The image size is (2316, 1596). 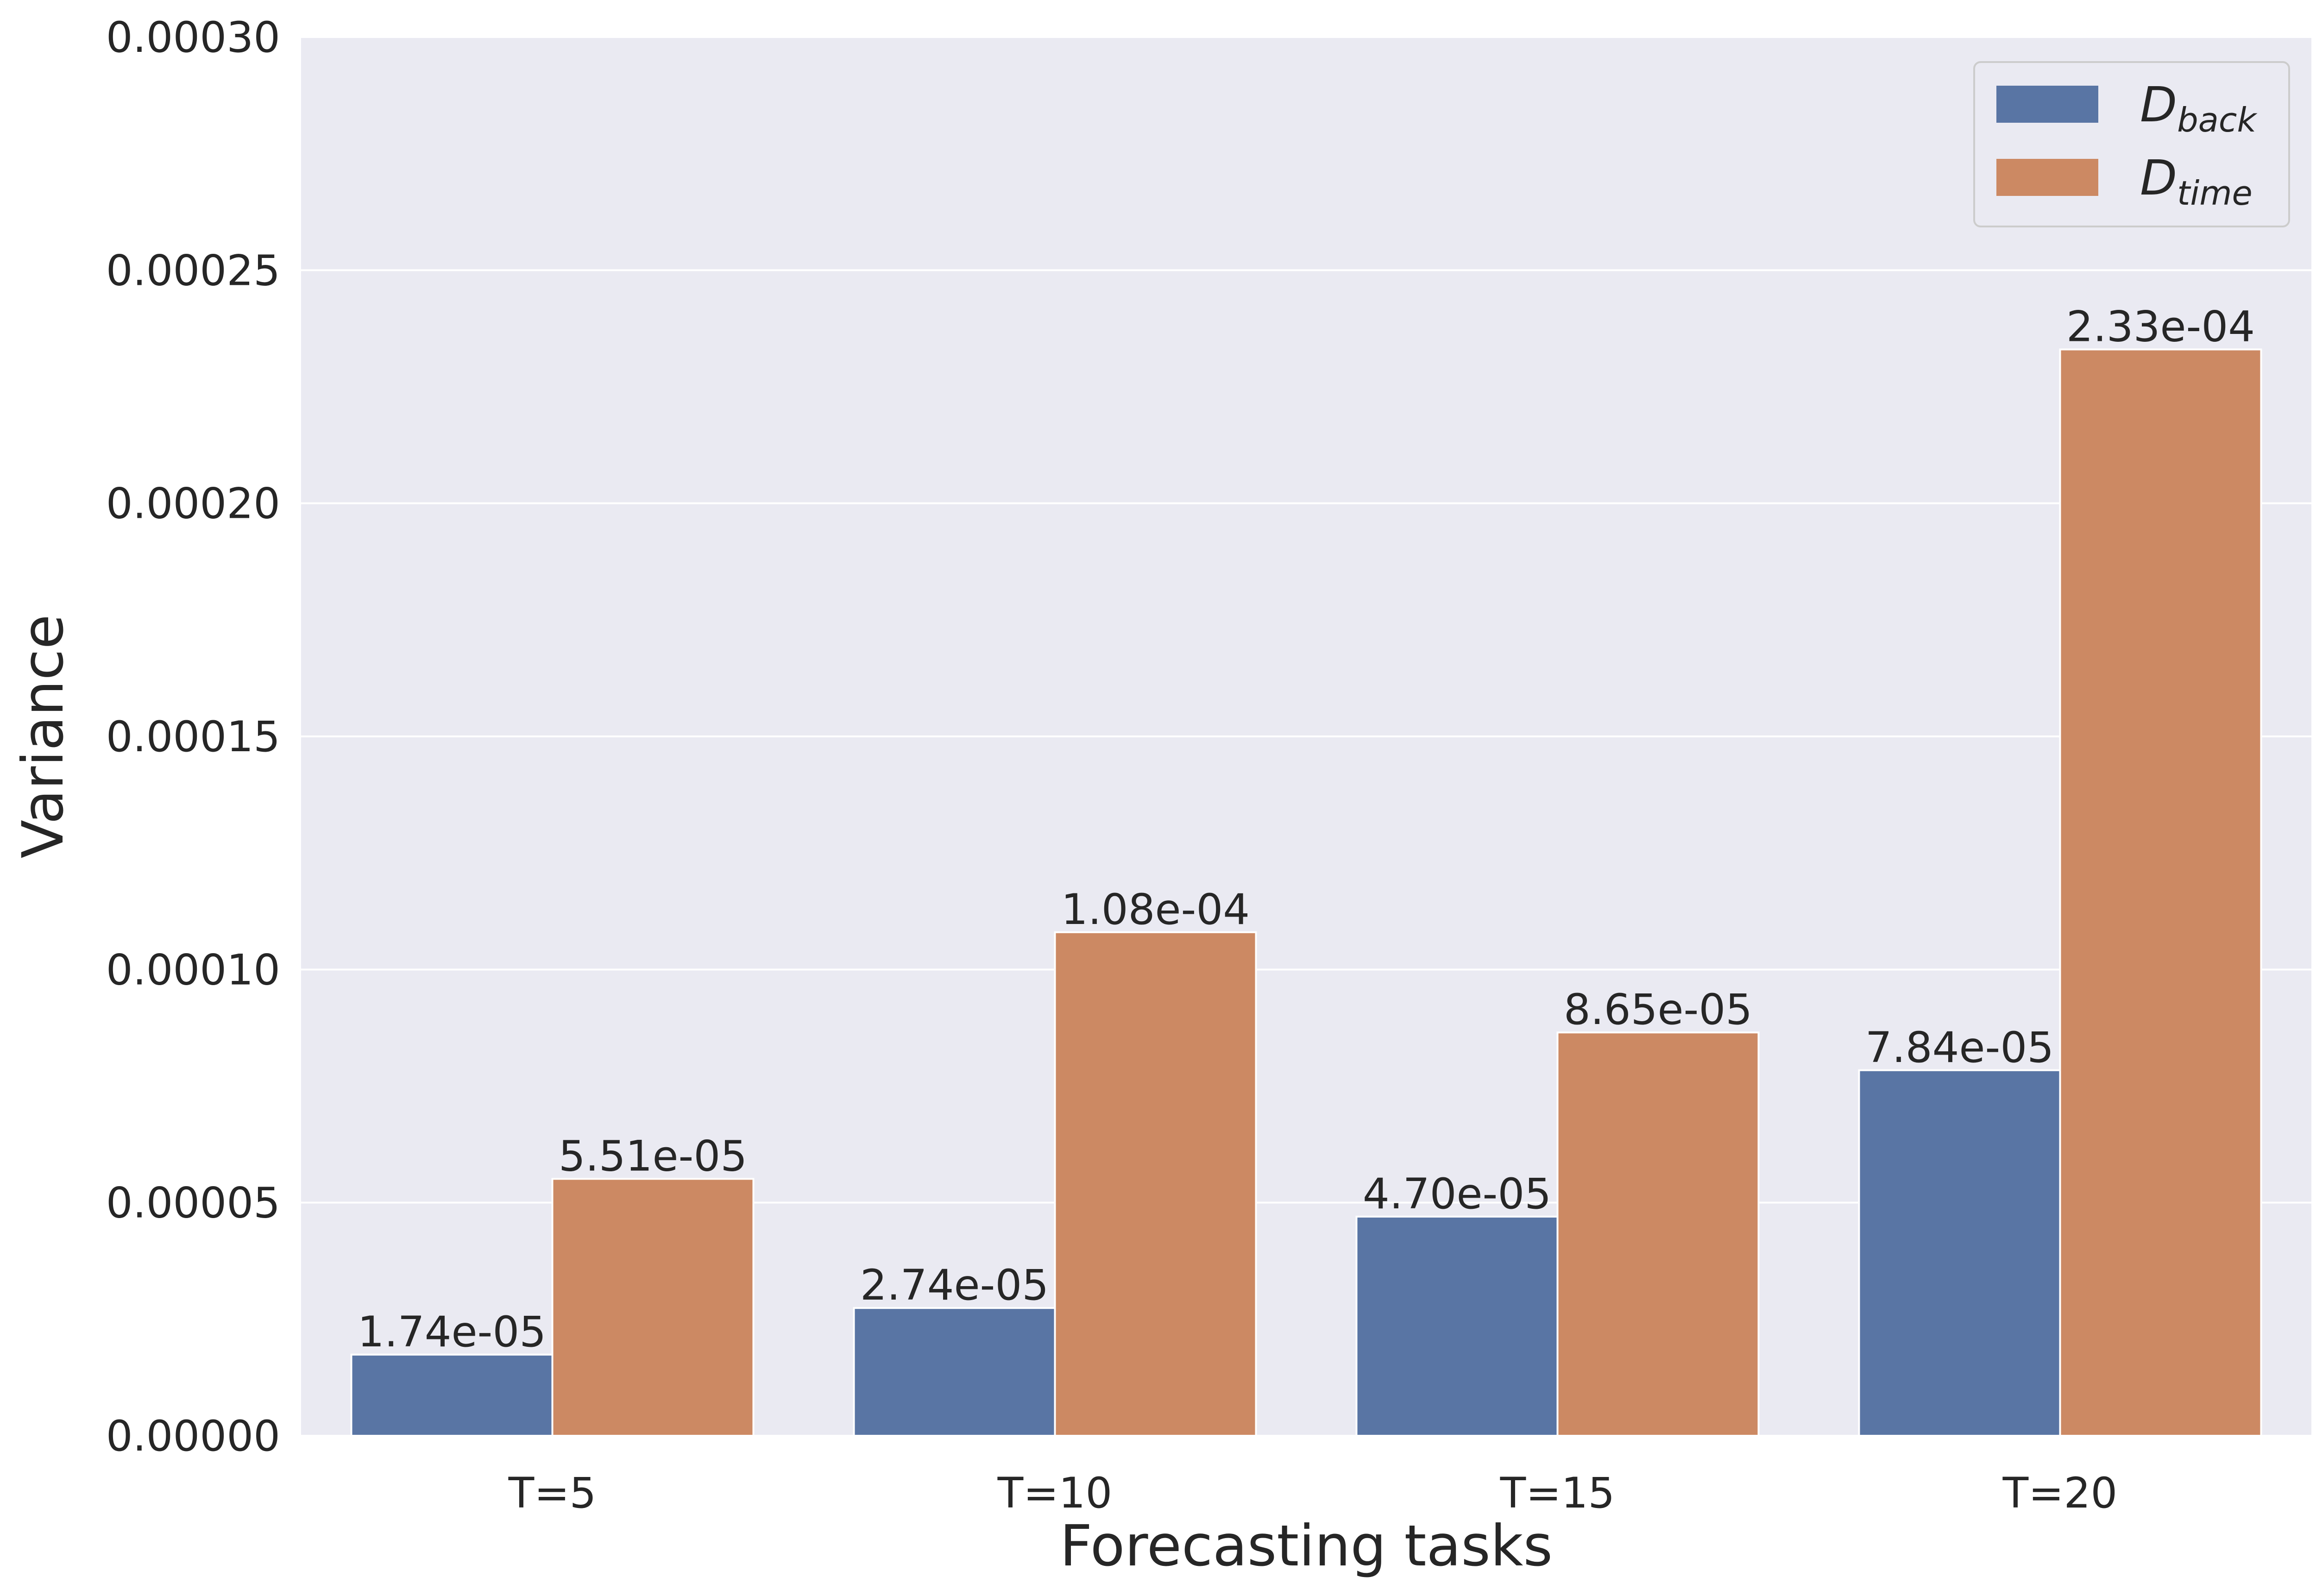 I want to click on bar-value-label: 2.74e-05, so click(x=954, y=1285).